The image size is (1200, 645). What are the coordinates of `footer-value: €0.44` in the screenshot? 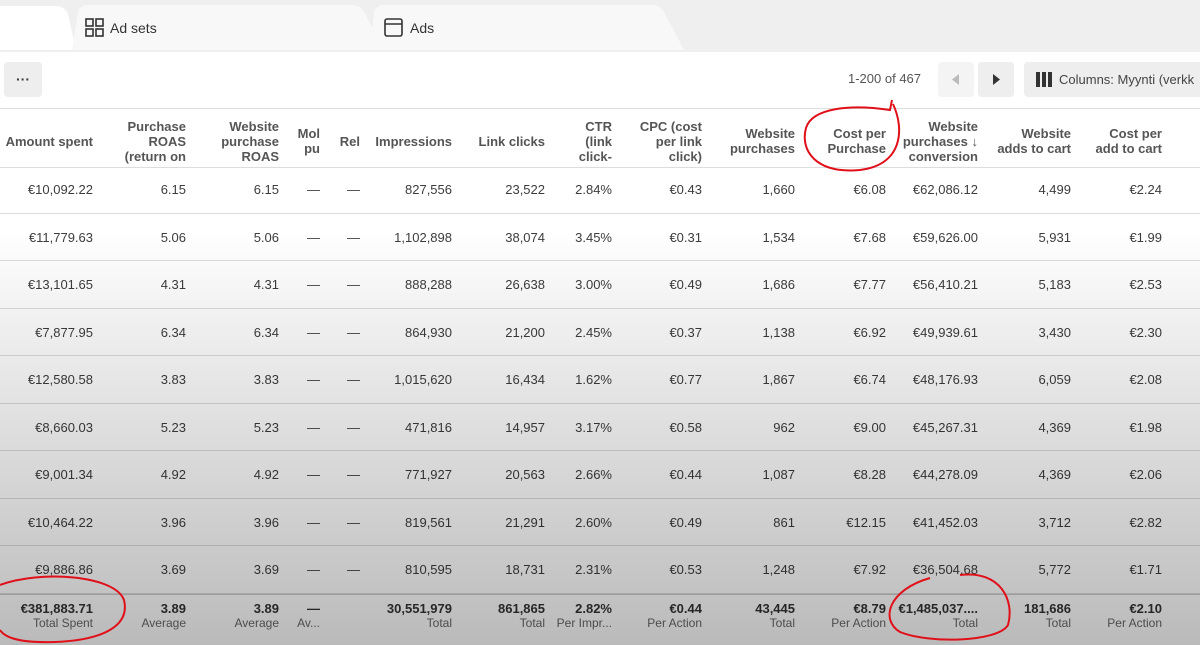 It's located at (685, 608).